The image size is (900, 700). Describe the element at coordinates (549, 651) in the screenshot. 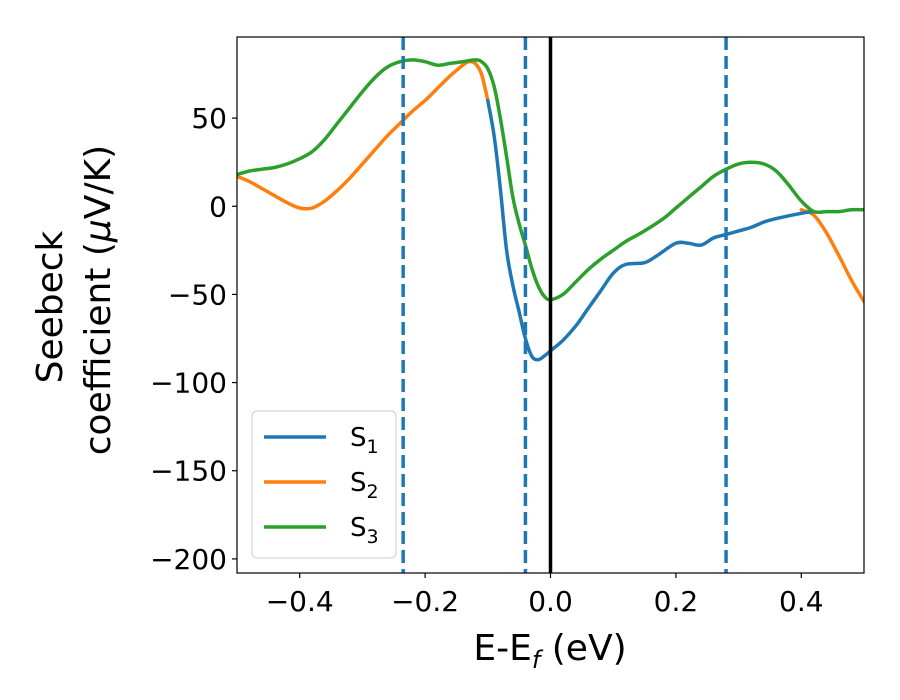

I see `x-axis-label: E-Ef (eV)` at that location.